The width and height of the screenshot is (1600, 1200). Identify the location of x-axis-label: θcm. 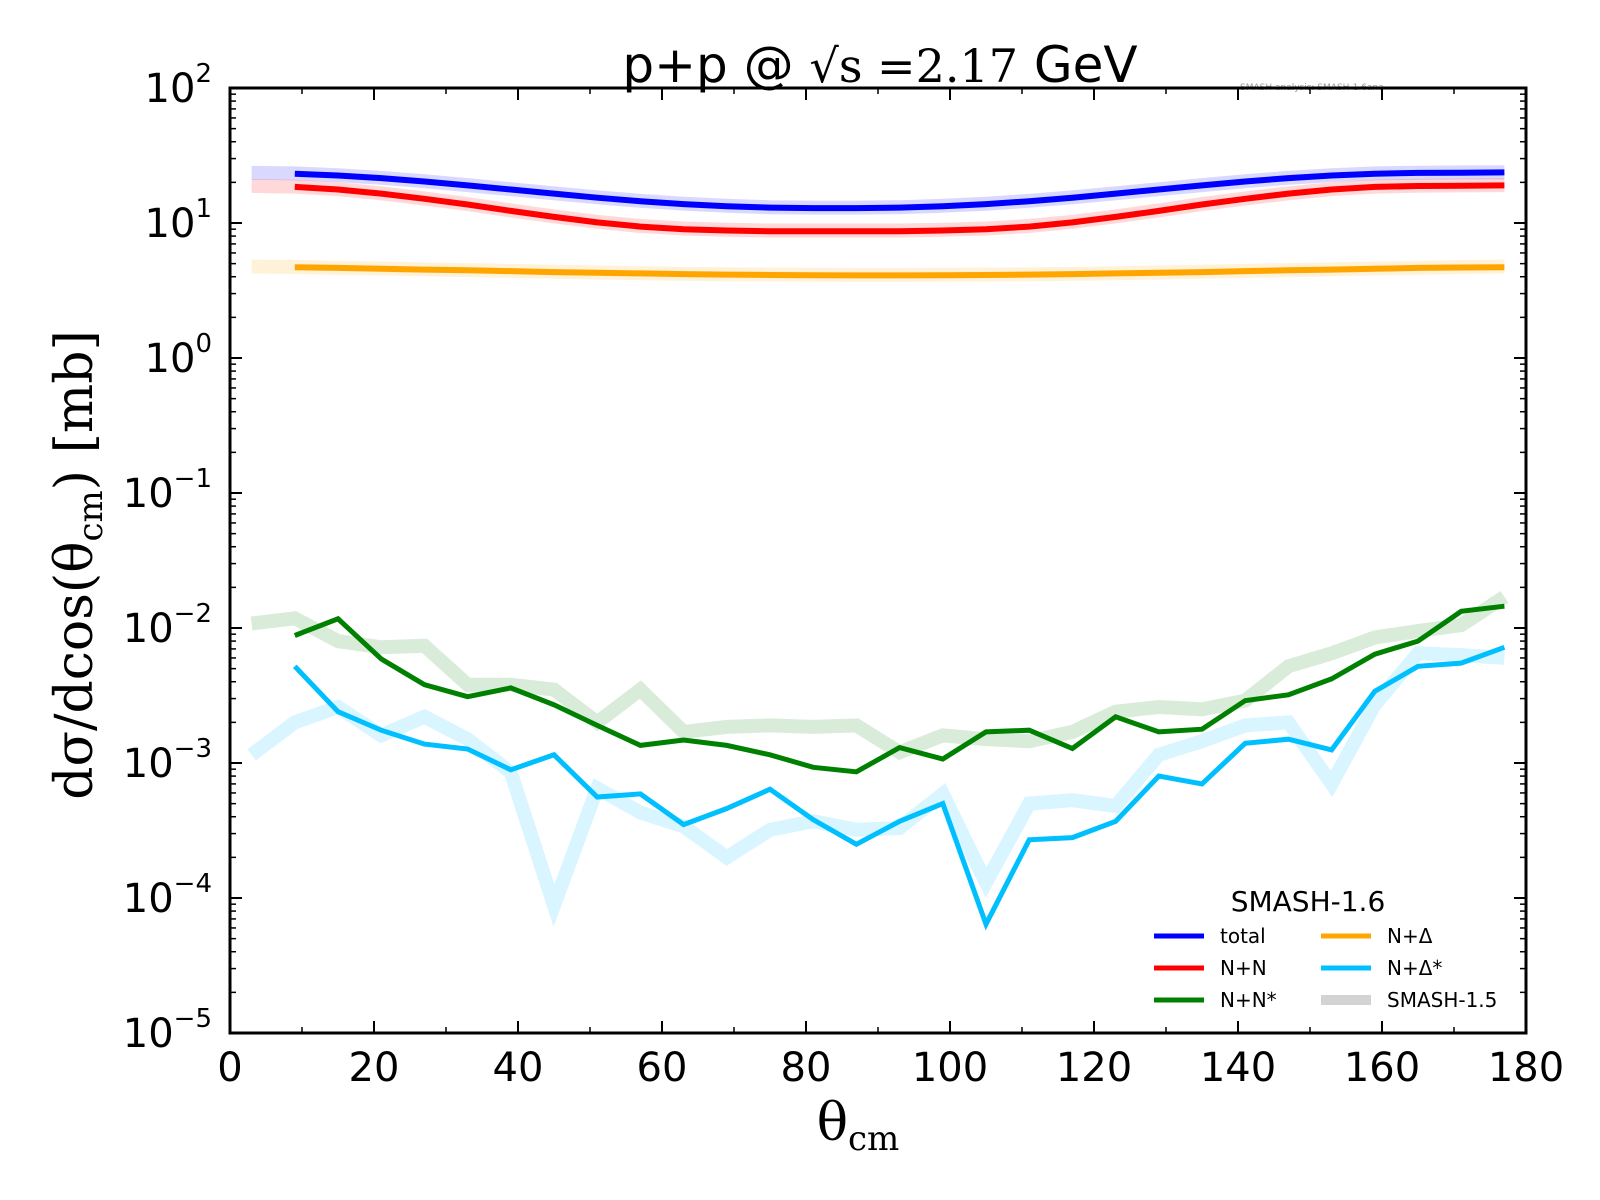
(858, 1126).